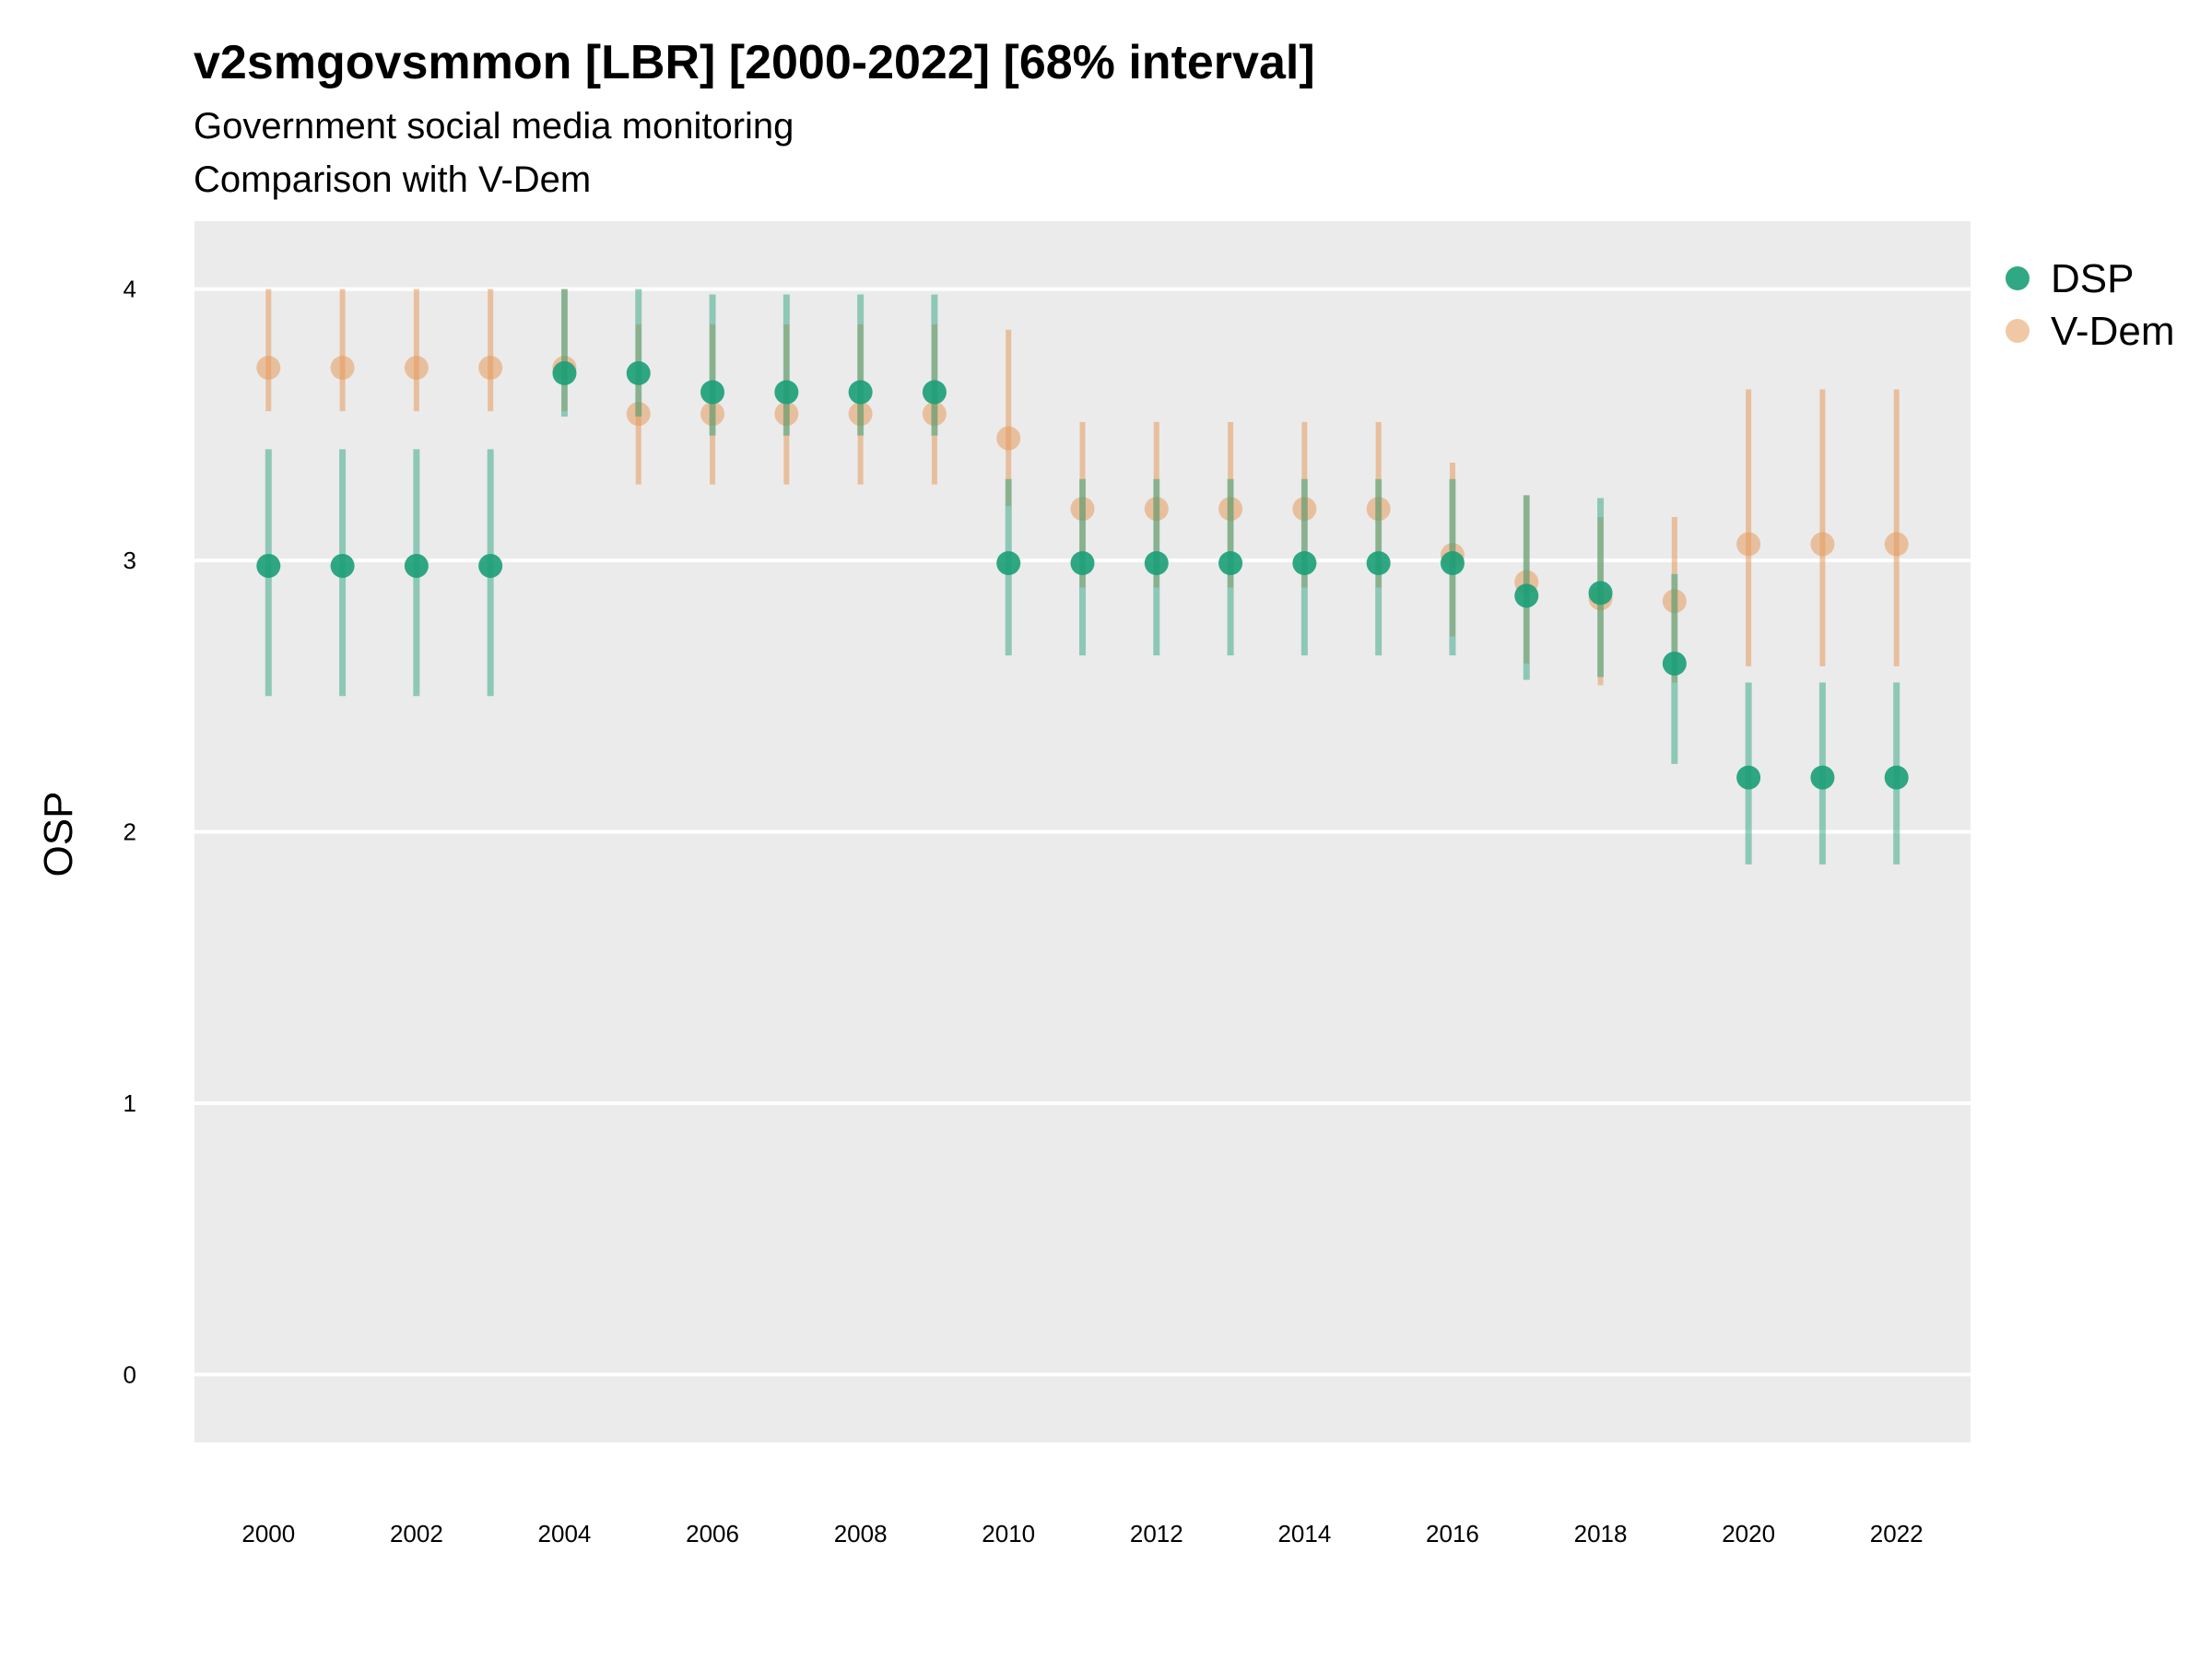 This screenshot has height=1659, width=2212. I want to click on y-tick-label: 2, so click(130, 832).